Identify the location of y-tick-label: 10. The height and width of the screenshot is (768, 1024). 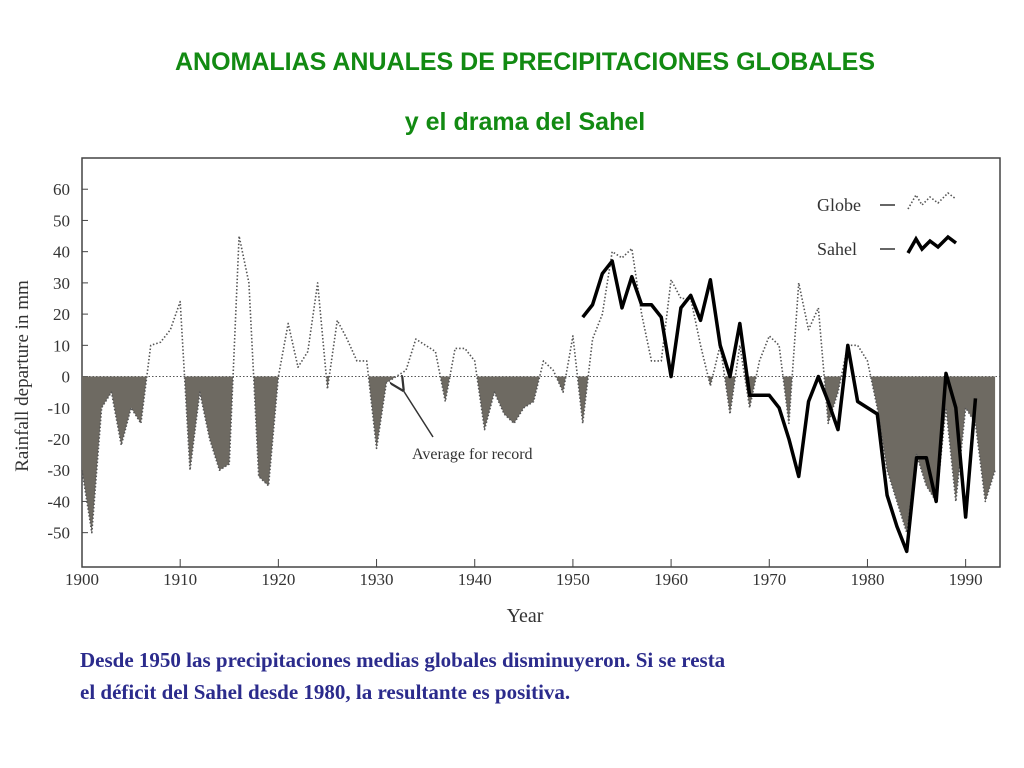
(61, 345).